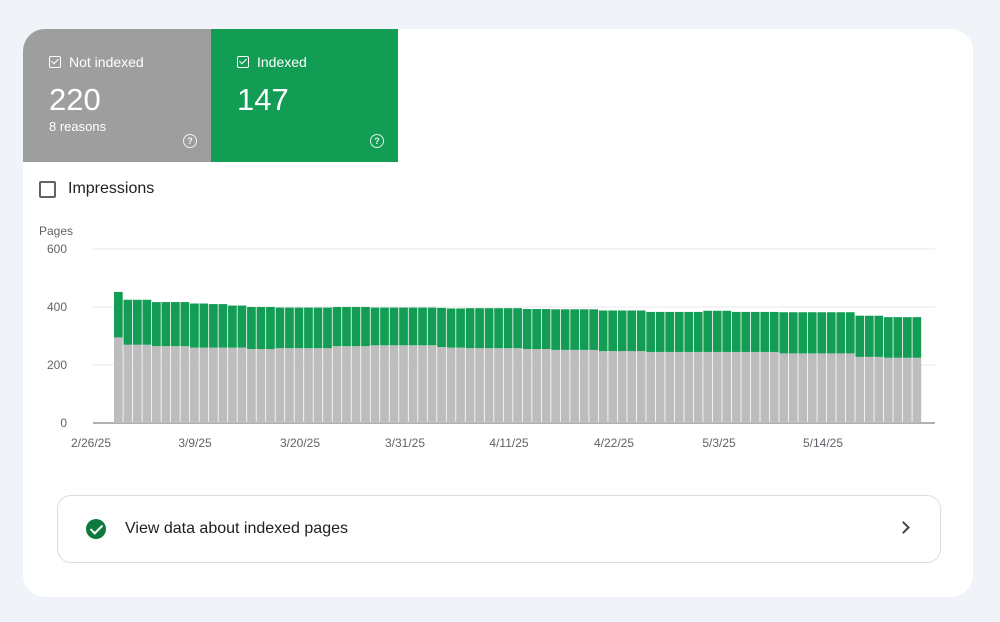 This screenshot has height=622, width=1000. Describe the element at coordinates (57, 307) in the screenshot. I see `y-tick-label: 400` at that location.